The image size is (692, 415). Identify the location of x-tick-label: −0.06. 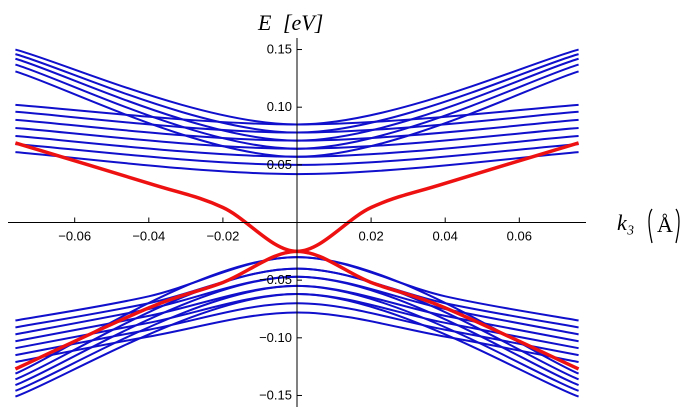
(74, 236).